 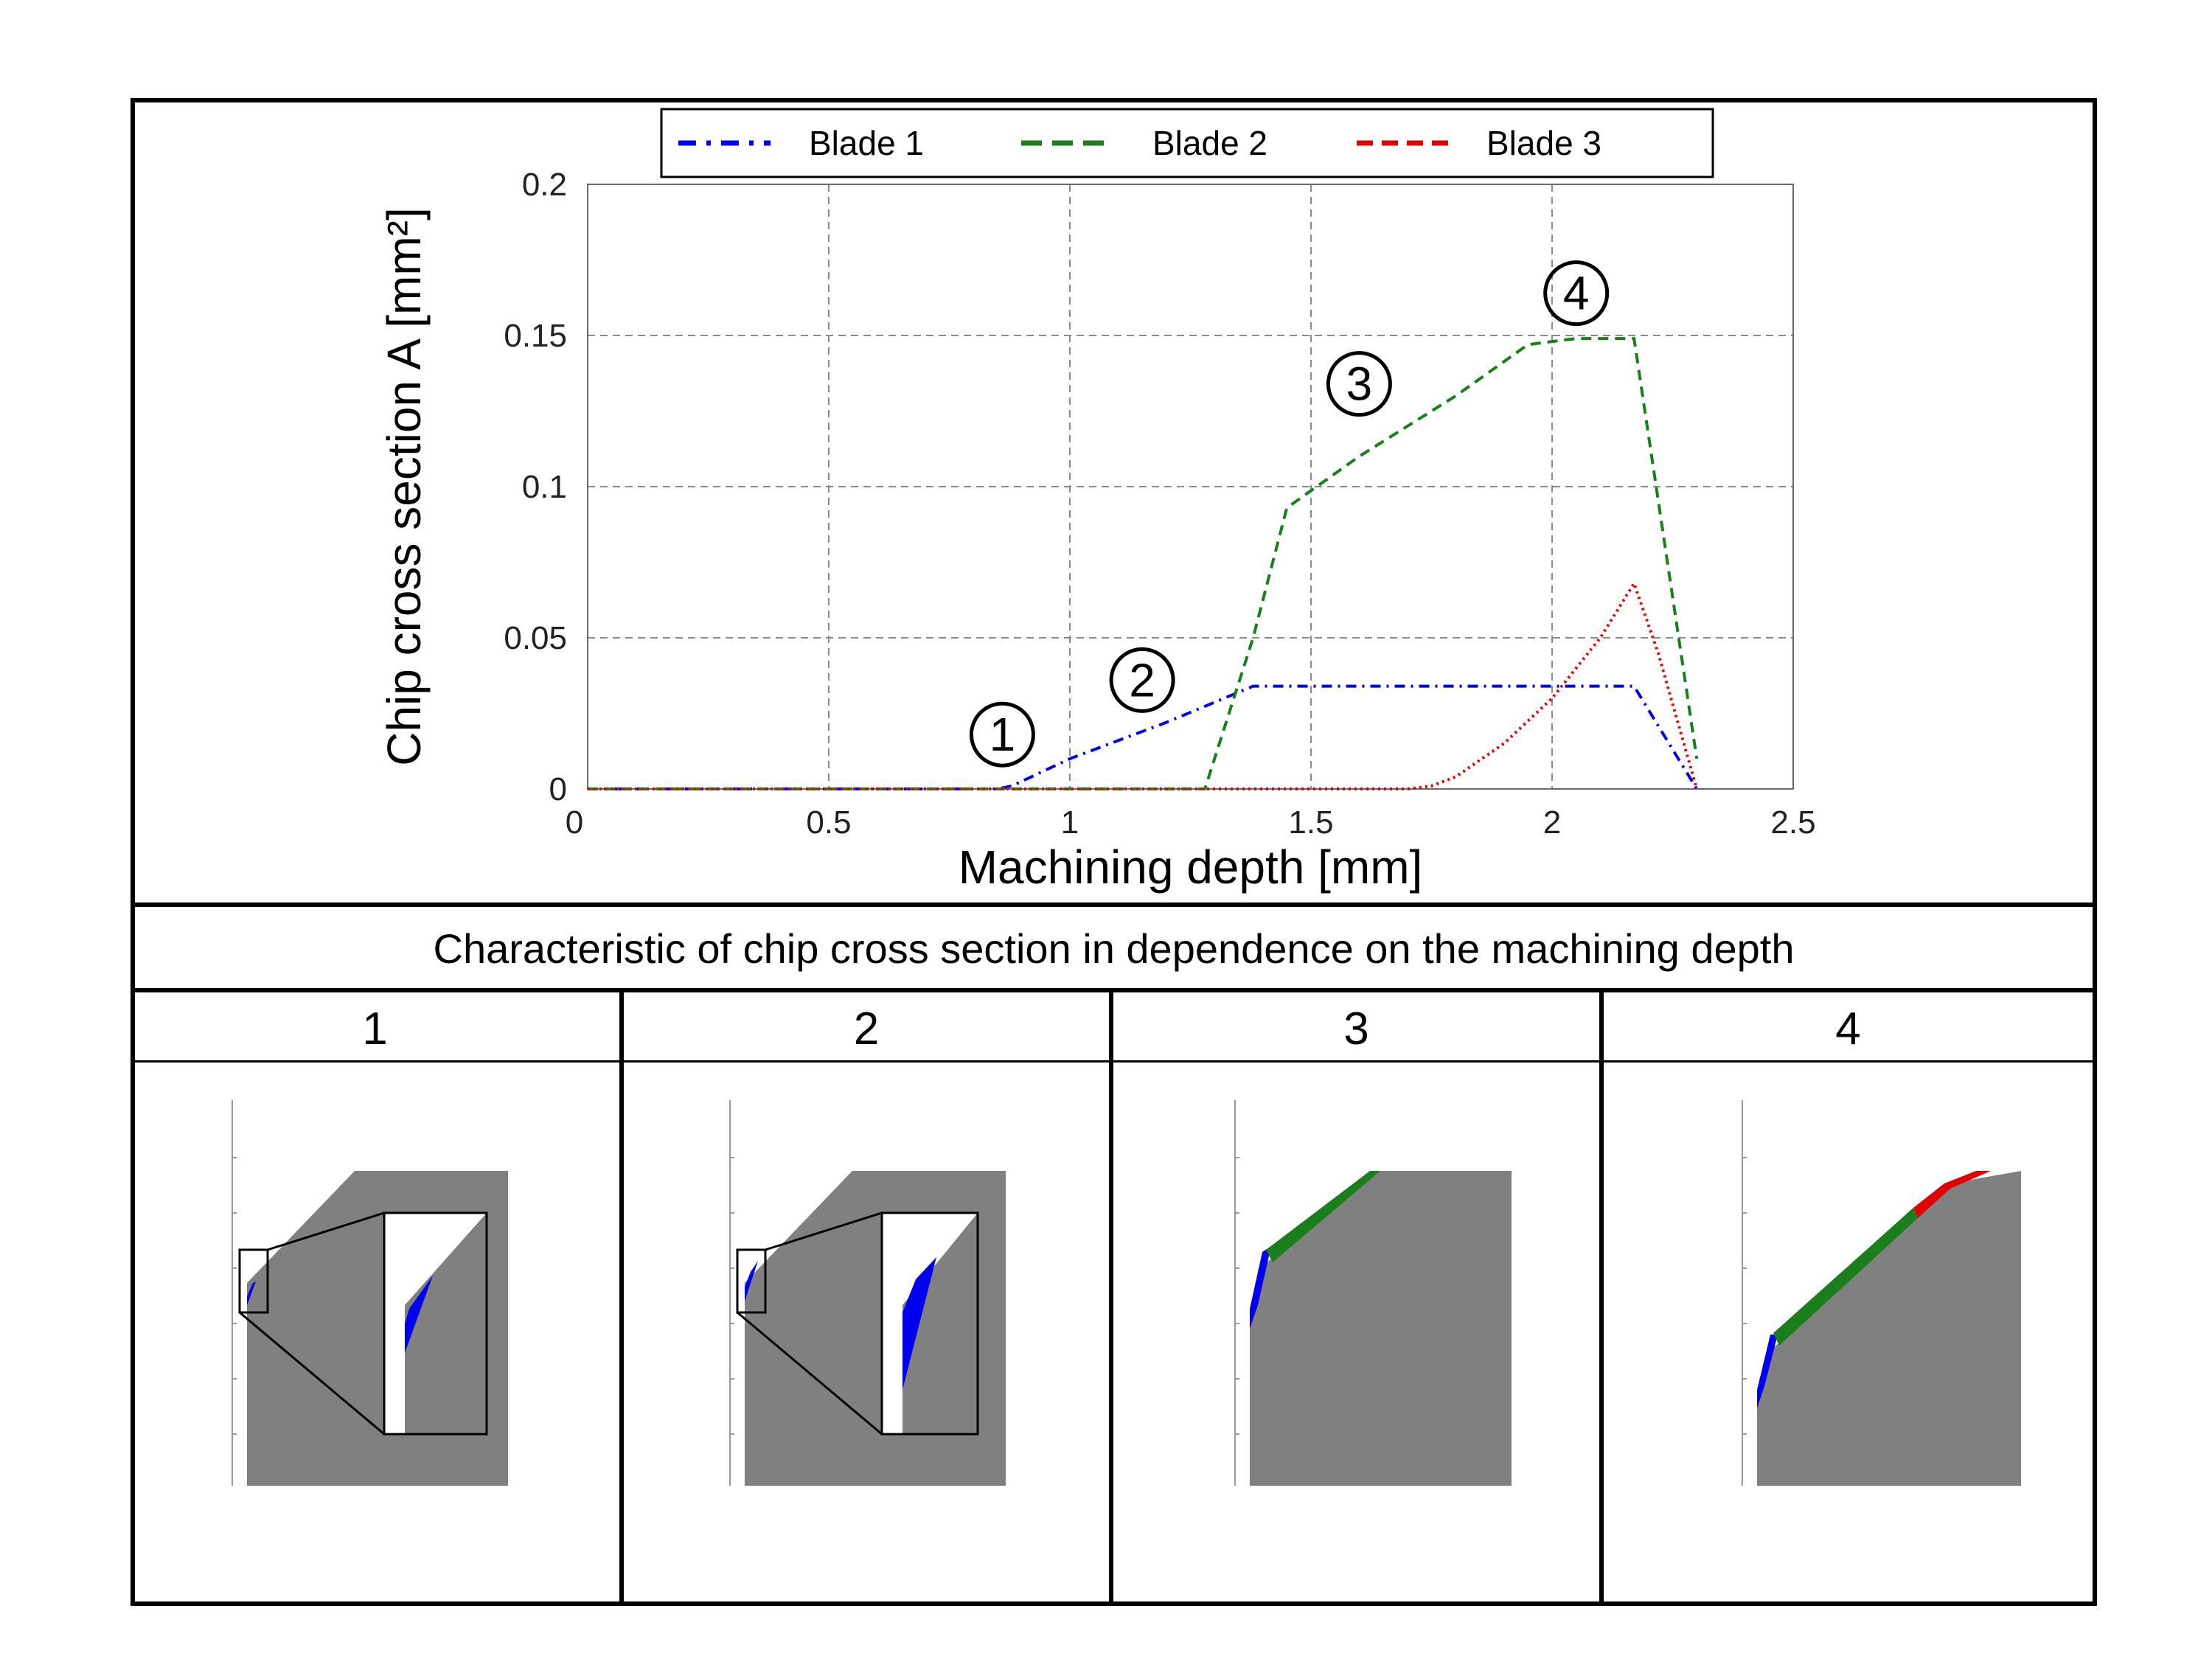 I want to click on annotation-label: 2, so click(x=1142, y=679).